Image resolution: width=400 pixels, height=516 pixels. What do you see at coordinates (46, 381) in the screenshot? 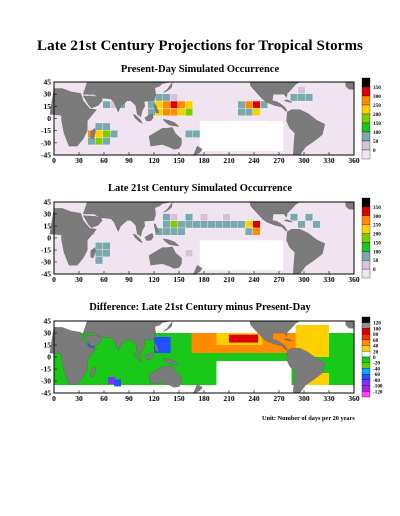
I see `y-tick-label: -30` at bounding box center [46, 381].